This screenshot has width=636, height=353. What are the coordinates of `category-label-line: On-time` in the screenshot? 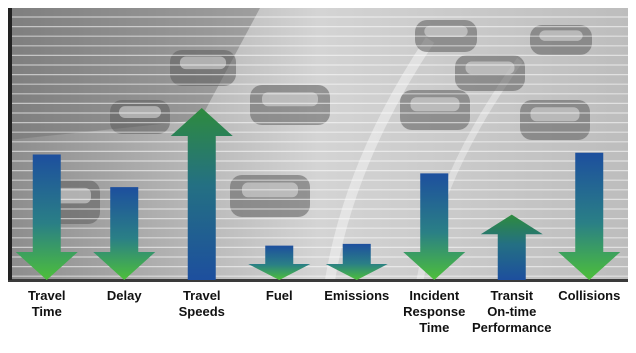 It's located at (511, 311).